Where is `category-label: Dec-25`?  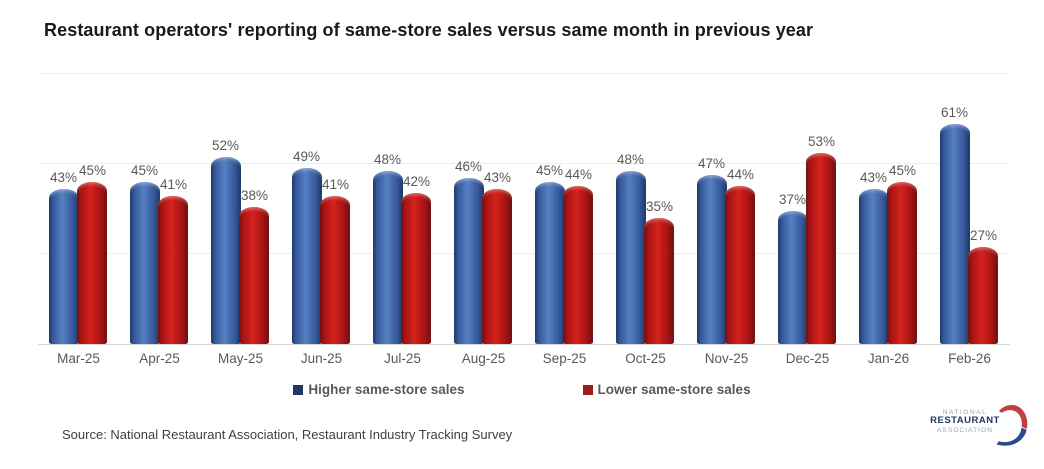
category-label: Dec-25 is located at coordinates (807, 358).